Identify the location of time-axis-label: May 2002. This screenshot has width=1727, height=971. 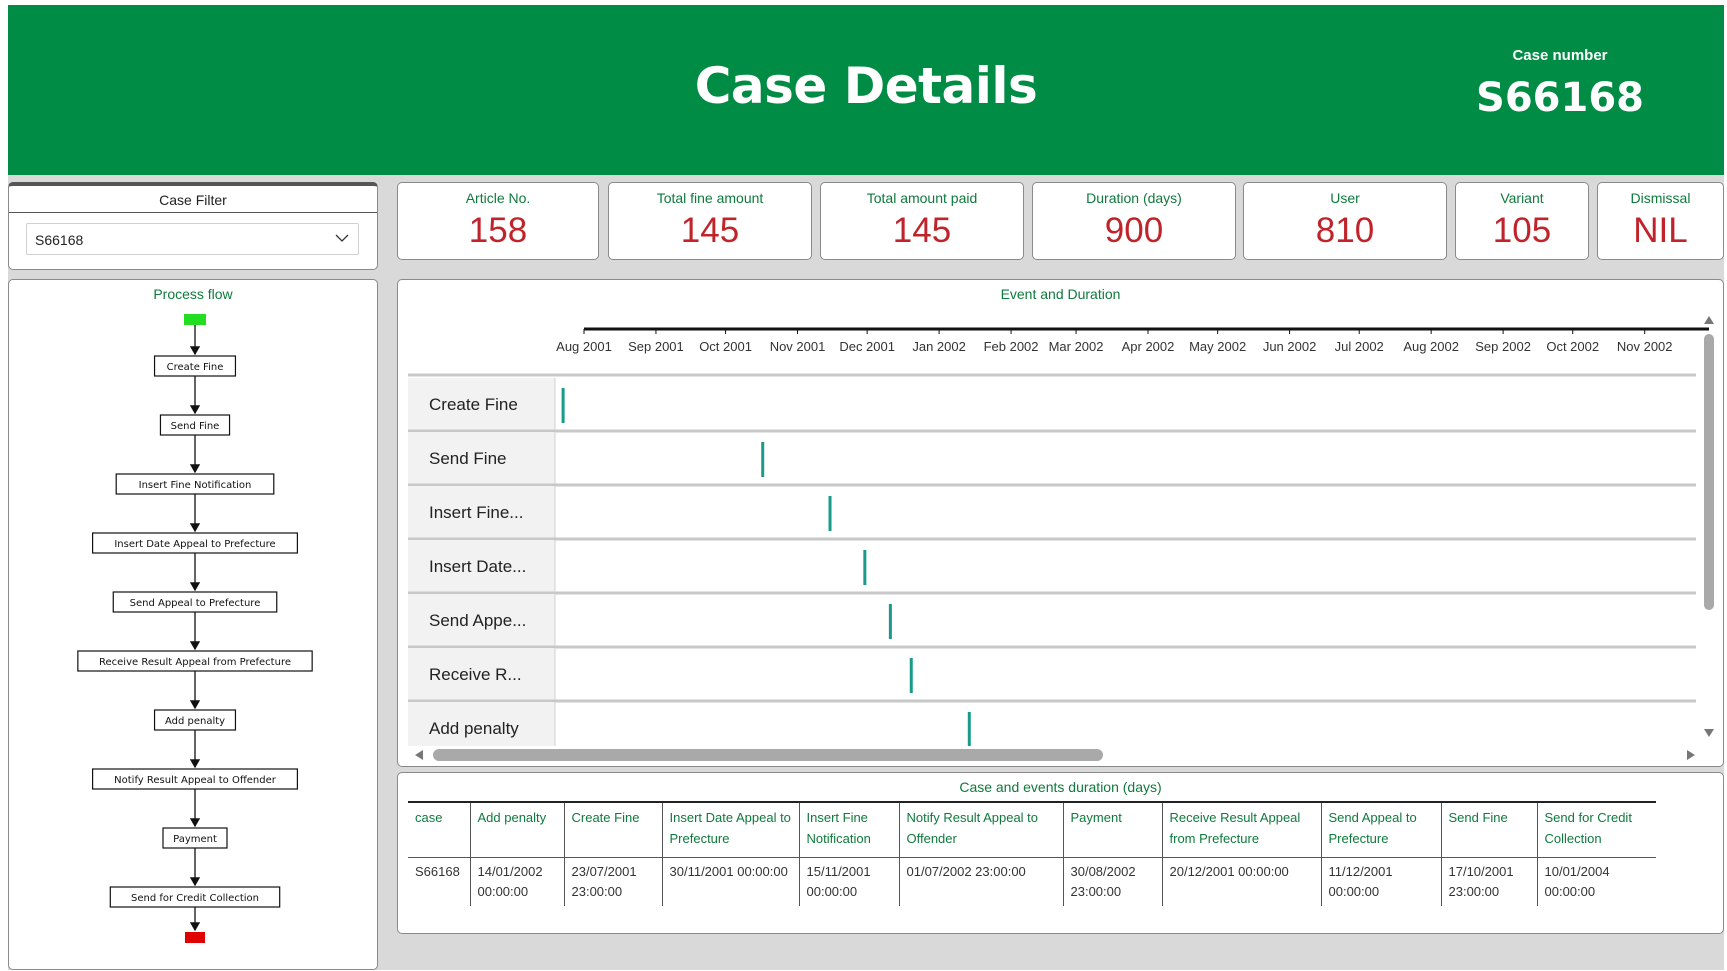
(1217, 346).